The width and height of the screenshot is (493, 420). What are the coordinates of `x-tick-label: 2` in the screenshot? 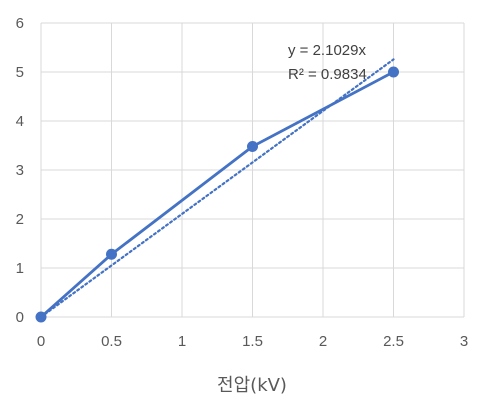 It's located at (323, 341).